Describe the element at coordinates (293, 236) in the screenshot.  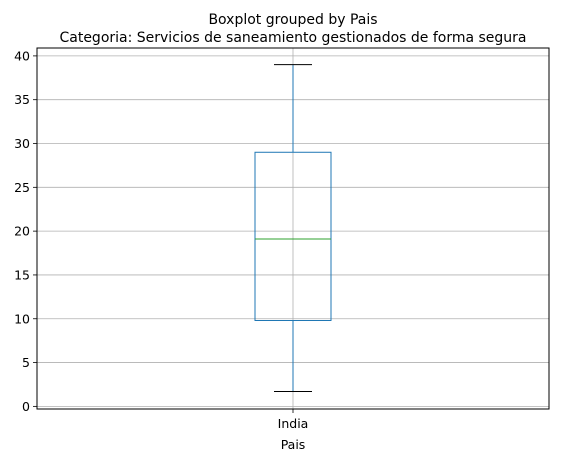
I see `iqr-box` at that location.